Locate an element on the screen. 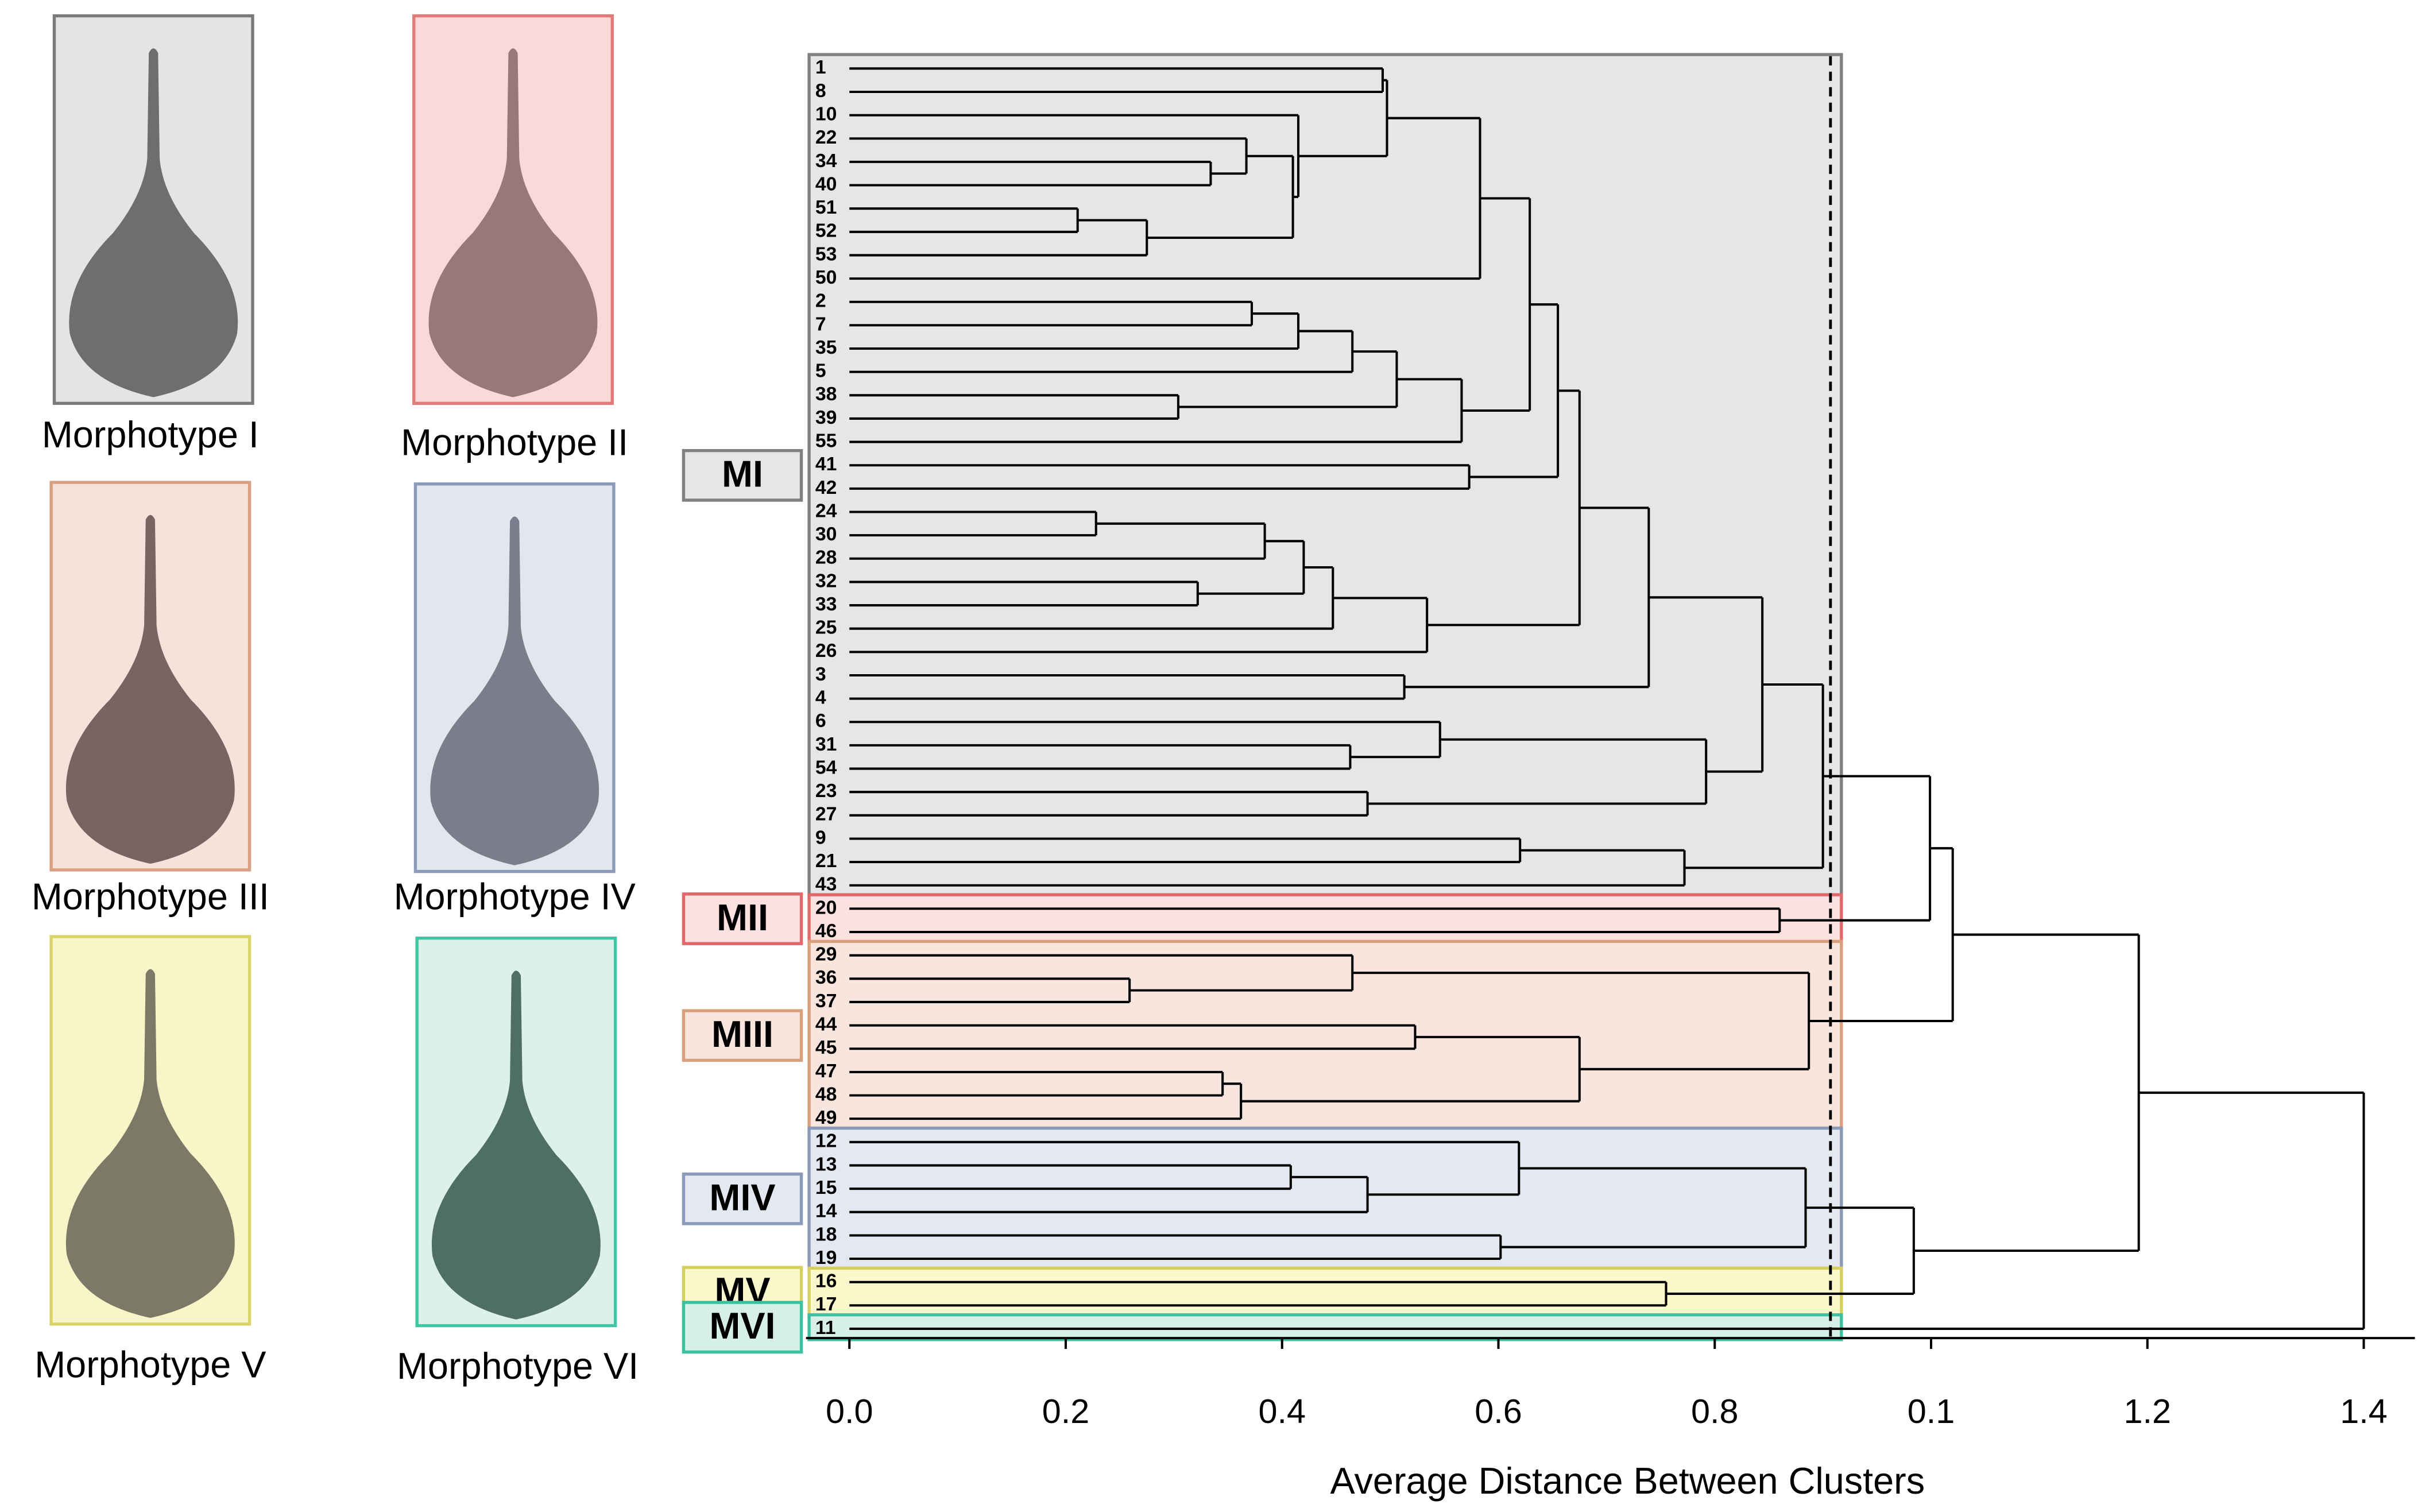 Image resolution: width=2418 pixels, height=1512 pixels. leaf-label: 44 is located at coordinates (826, 1024).